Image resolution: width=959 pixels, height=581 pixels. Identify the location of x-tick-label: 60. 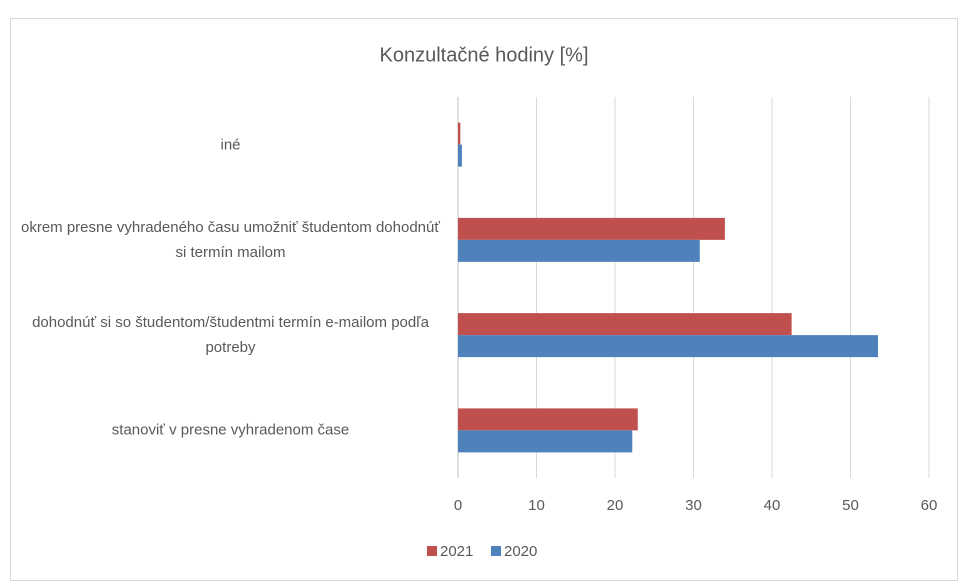
(929, 505).